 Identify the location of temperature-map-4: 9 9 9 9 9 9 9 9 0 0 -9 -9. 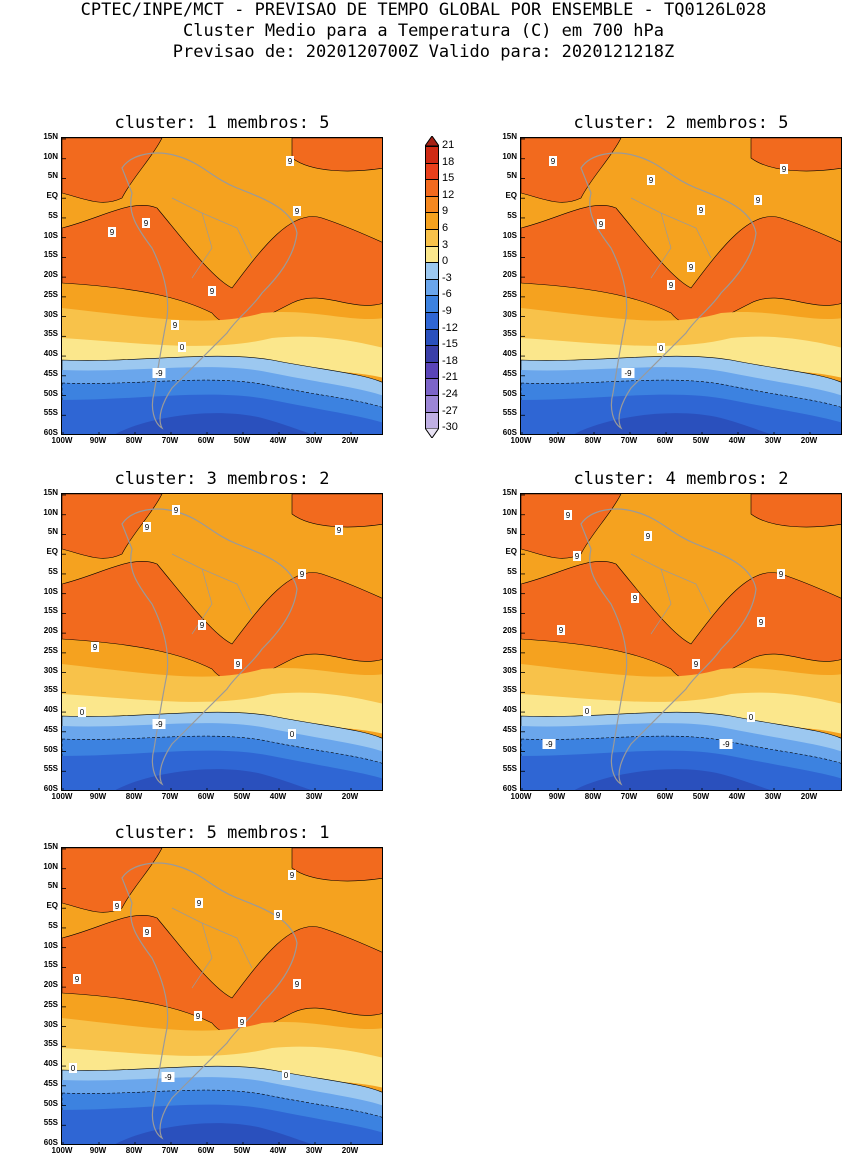
(681, 642).